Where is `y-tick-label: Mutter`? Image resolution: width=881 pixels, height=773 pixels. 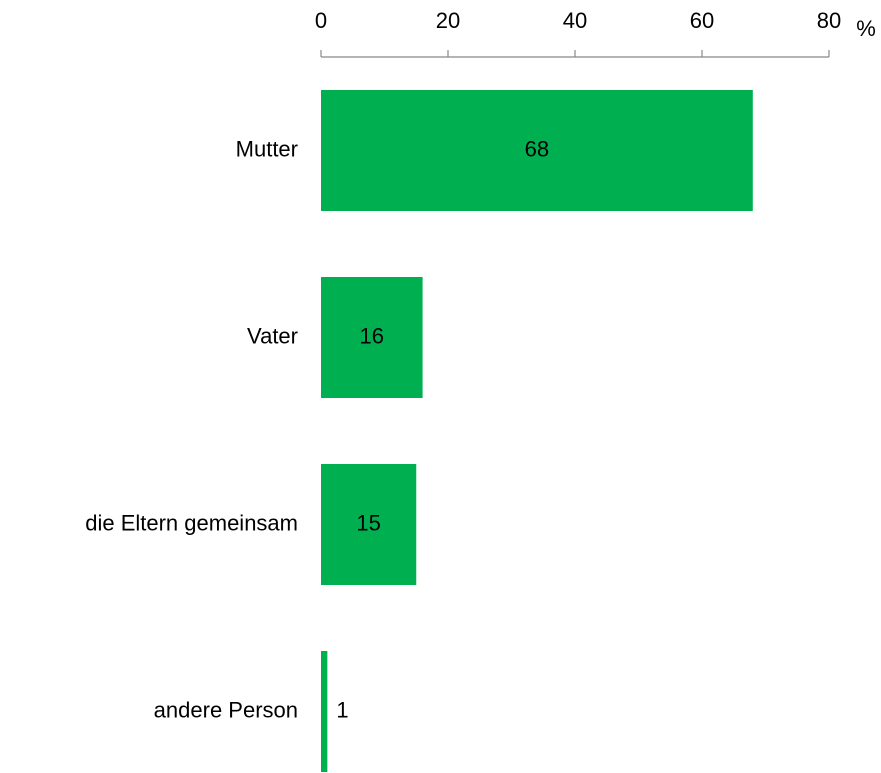
y-tick-label: Mutter is located at coordinates (267, 148).